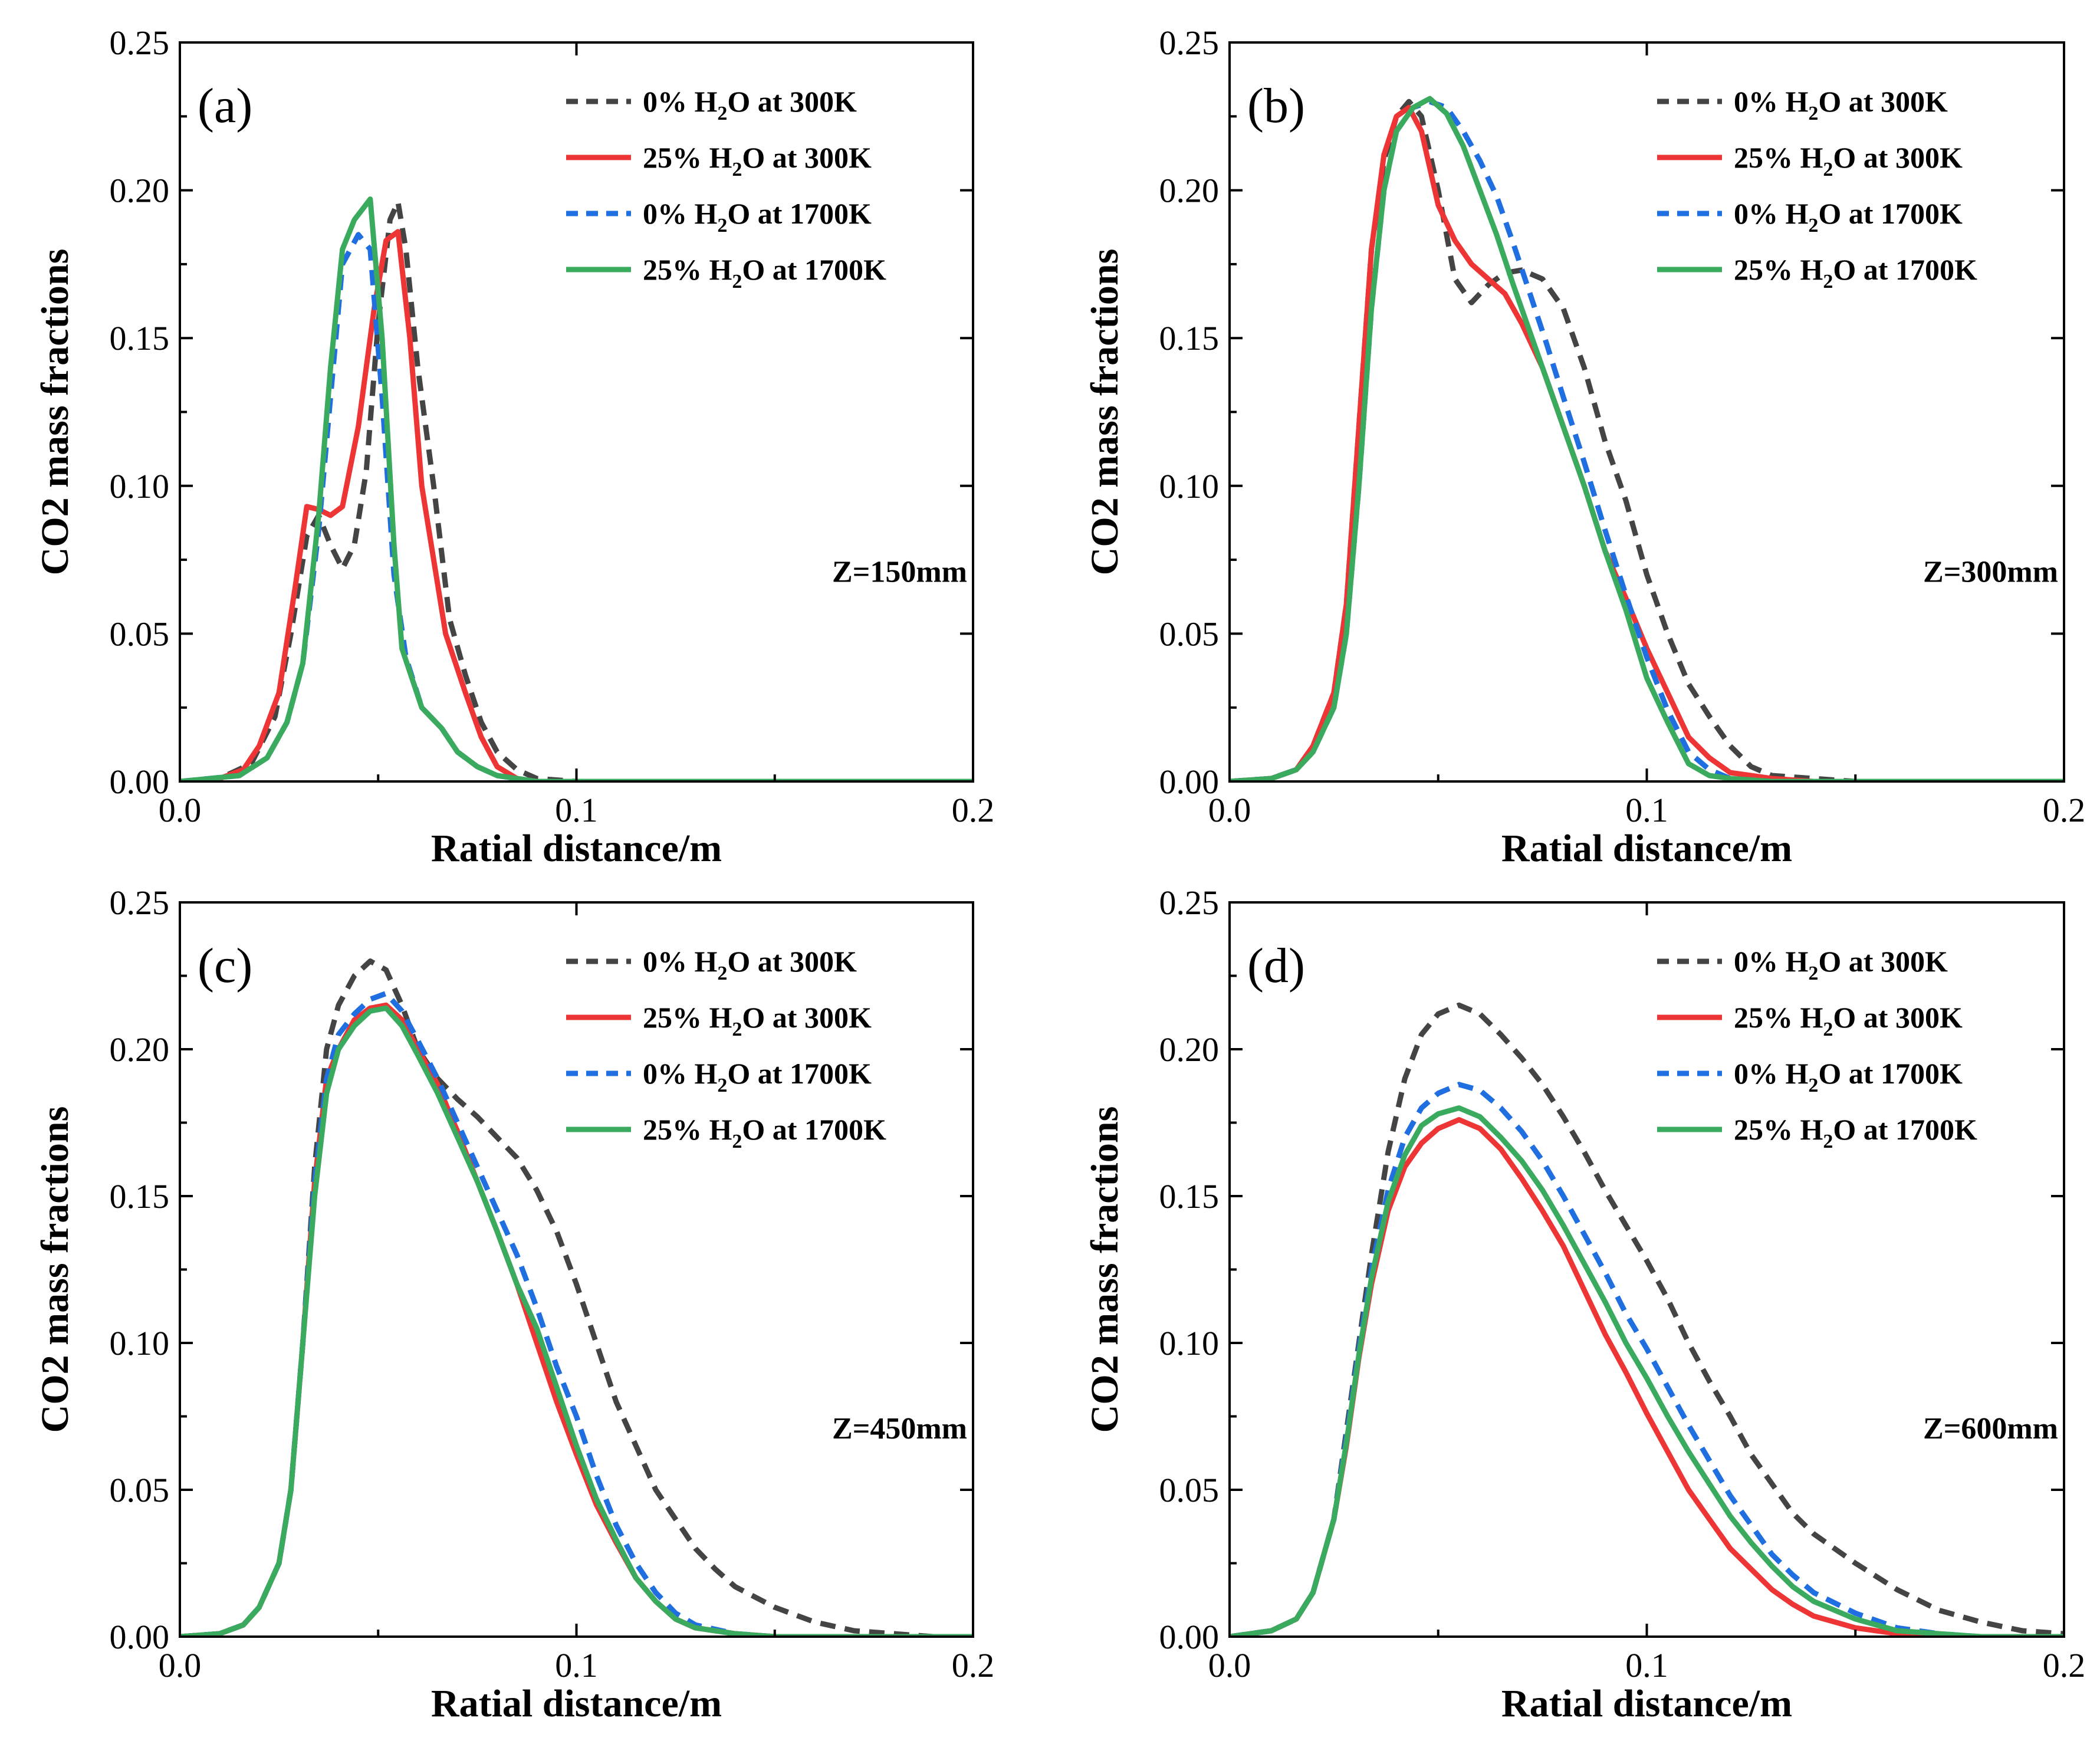  I want to click on z-annotation: Z=300mm, so click(1990, 572).